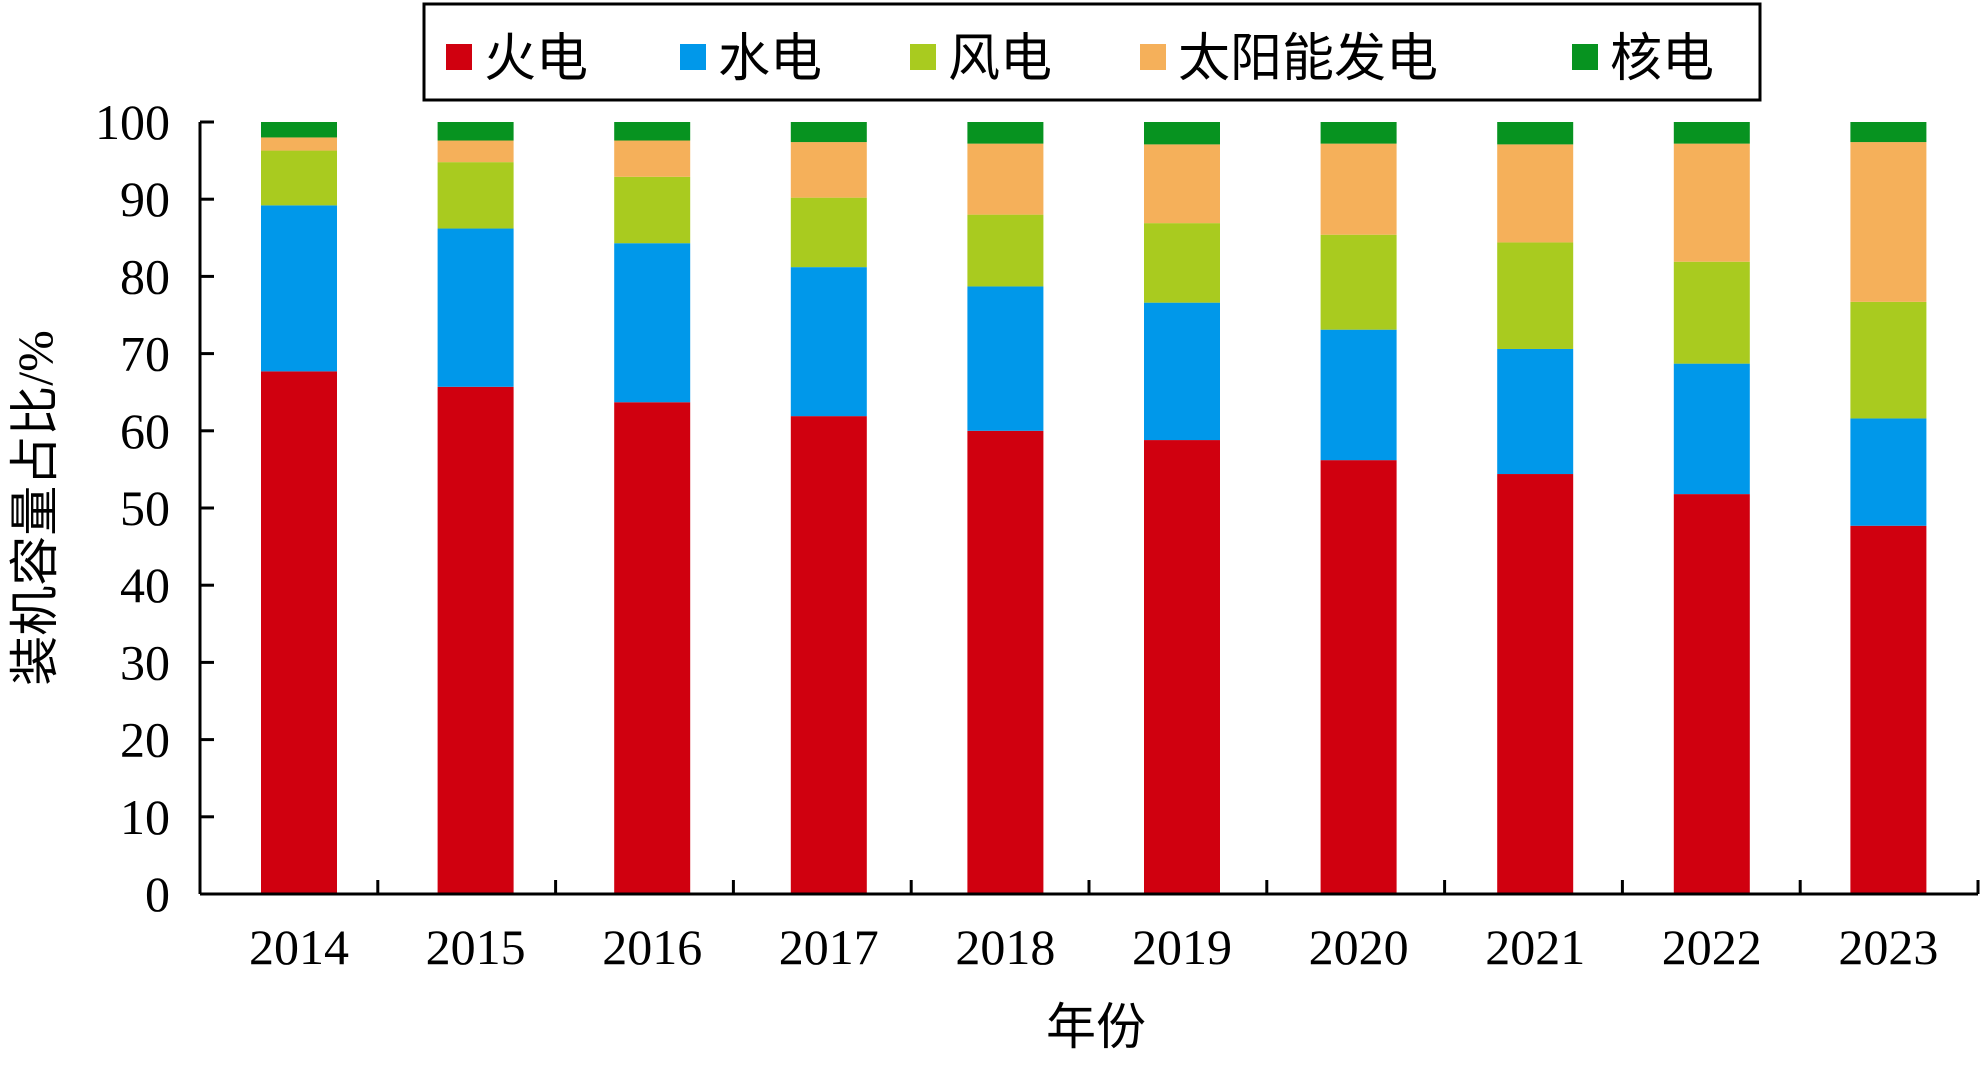 This screenshot has height=1066, width=1982. Describe the element at coordinates (145, 817) in the screenshot. I see `y-tick-label-10: 10` at that location.